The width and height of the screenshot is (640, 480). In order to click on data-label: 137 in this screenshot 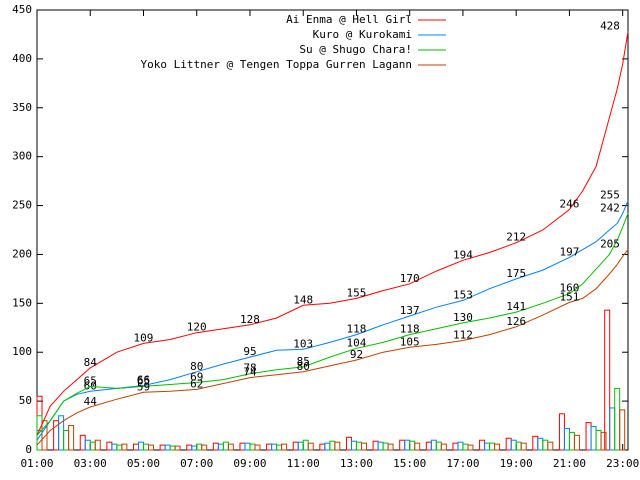, I will do `click(410, 310)`.